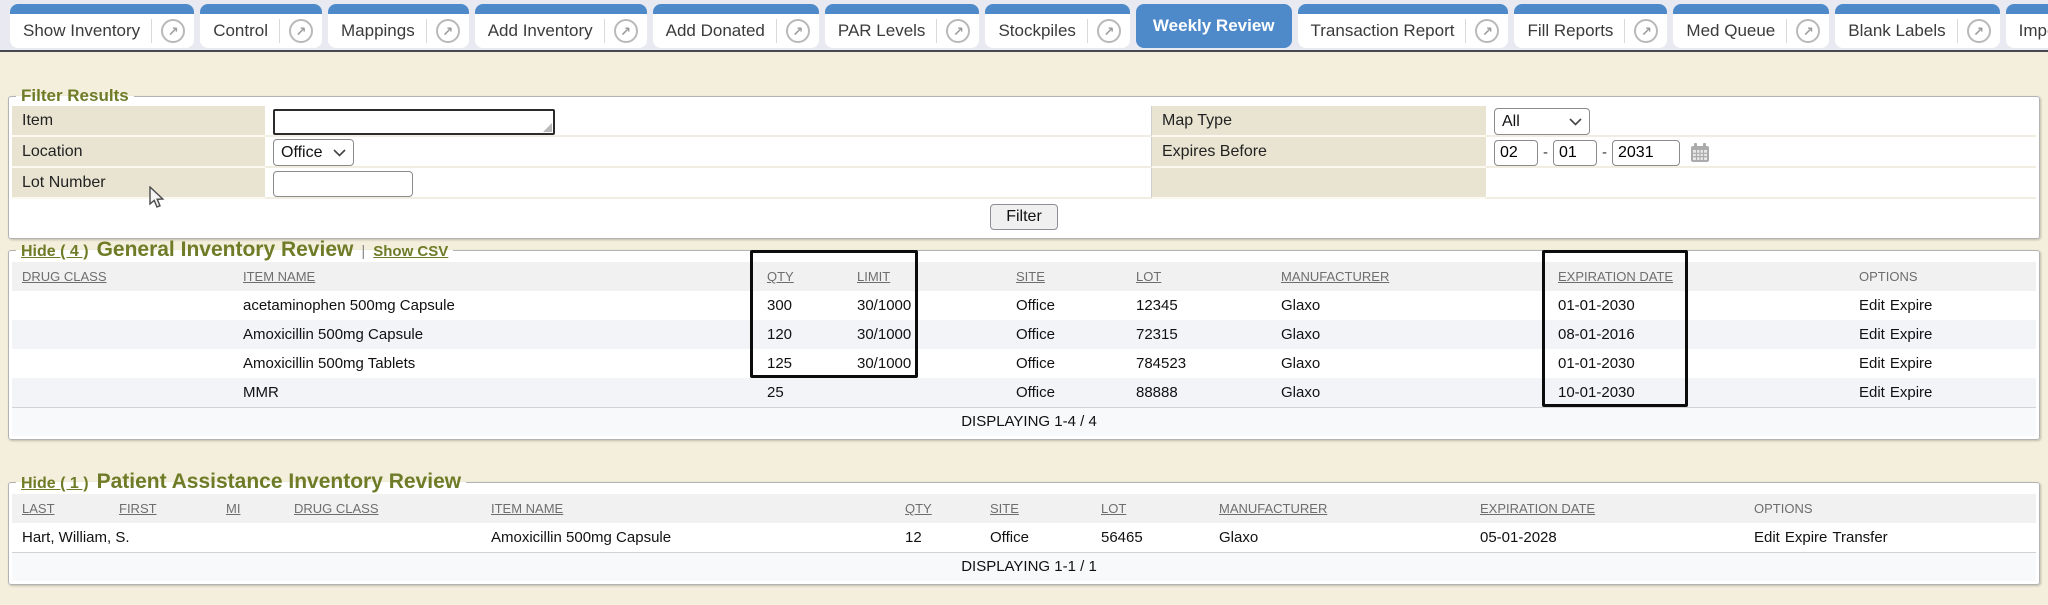  Describe the element at coordinates (233, 508) in the screenshot. I see `sort-mi: MI` at that location.